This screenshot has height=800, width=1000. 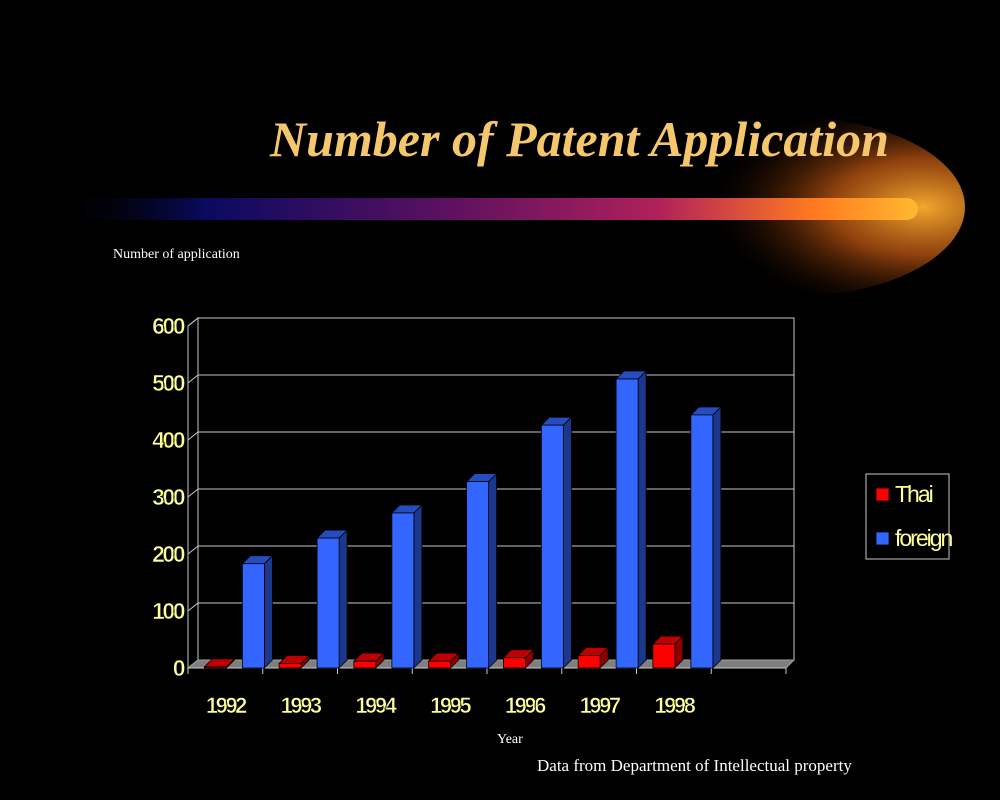 I want to click on x-tick-label: 1992, so click(x=226, y=705).